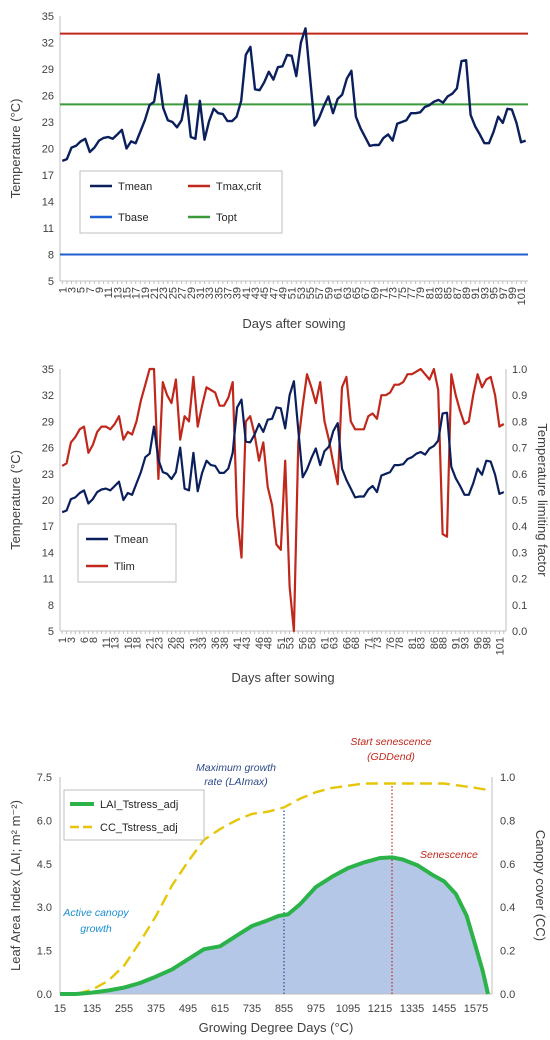 Image resolution: width=550 pixels, height=1040 pixels. I want to click on x-tick-label: 3, so click(72, 290).